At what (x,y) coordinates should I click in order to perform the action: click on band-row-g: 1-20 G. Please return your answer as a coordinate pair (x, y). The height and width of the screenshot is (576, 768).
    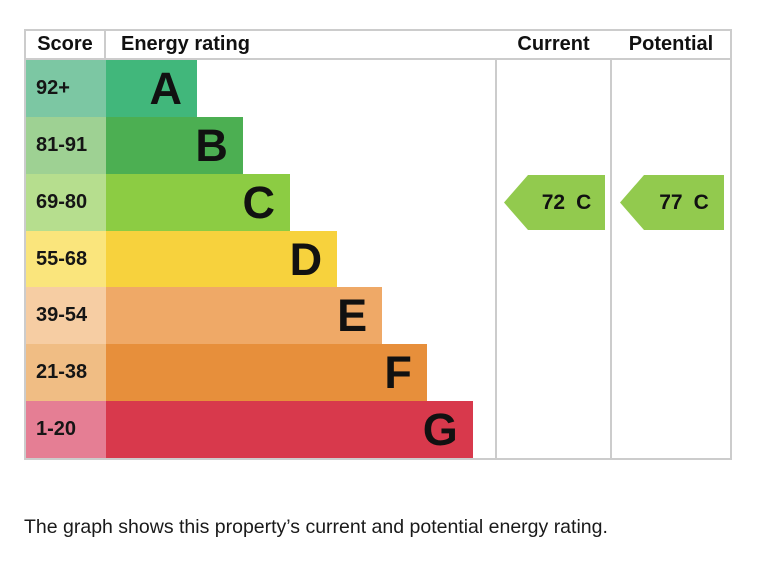
    Looking at the image, I should click on (260, 430).